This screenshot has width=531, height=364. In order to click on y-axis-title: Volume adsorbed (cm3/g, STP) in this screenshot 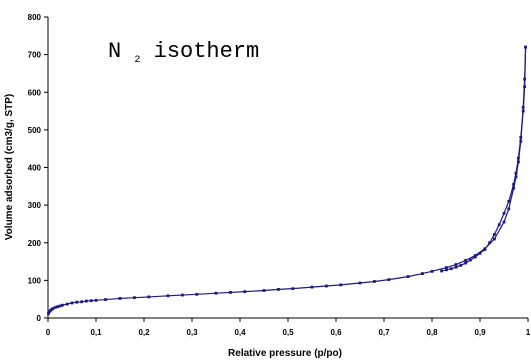, I will do `click(9, 167)`.